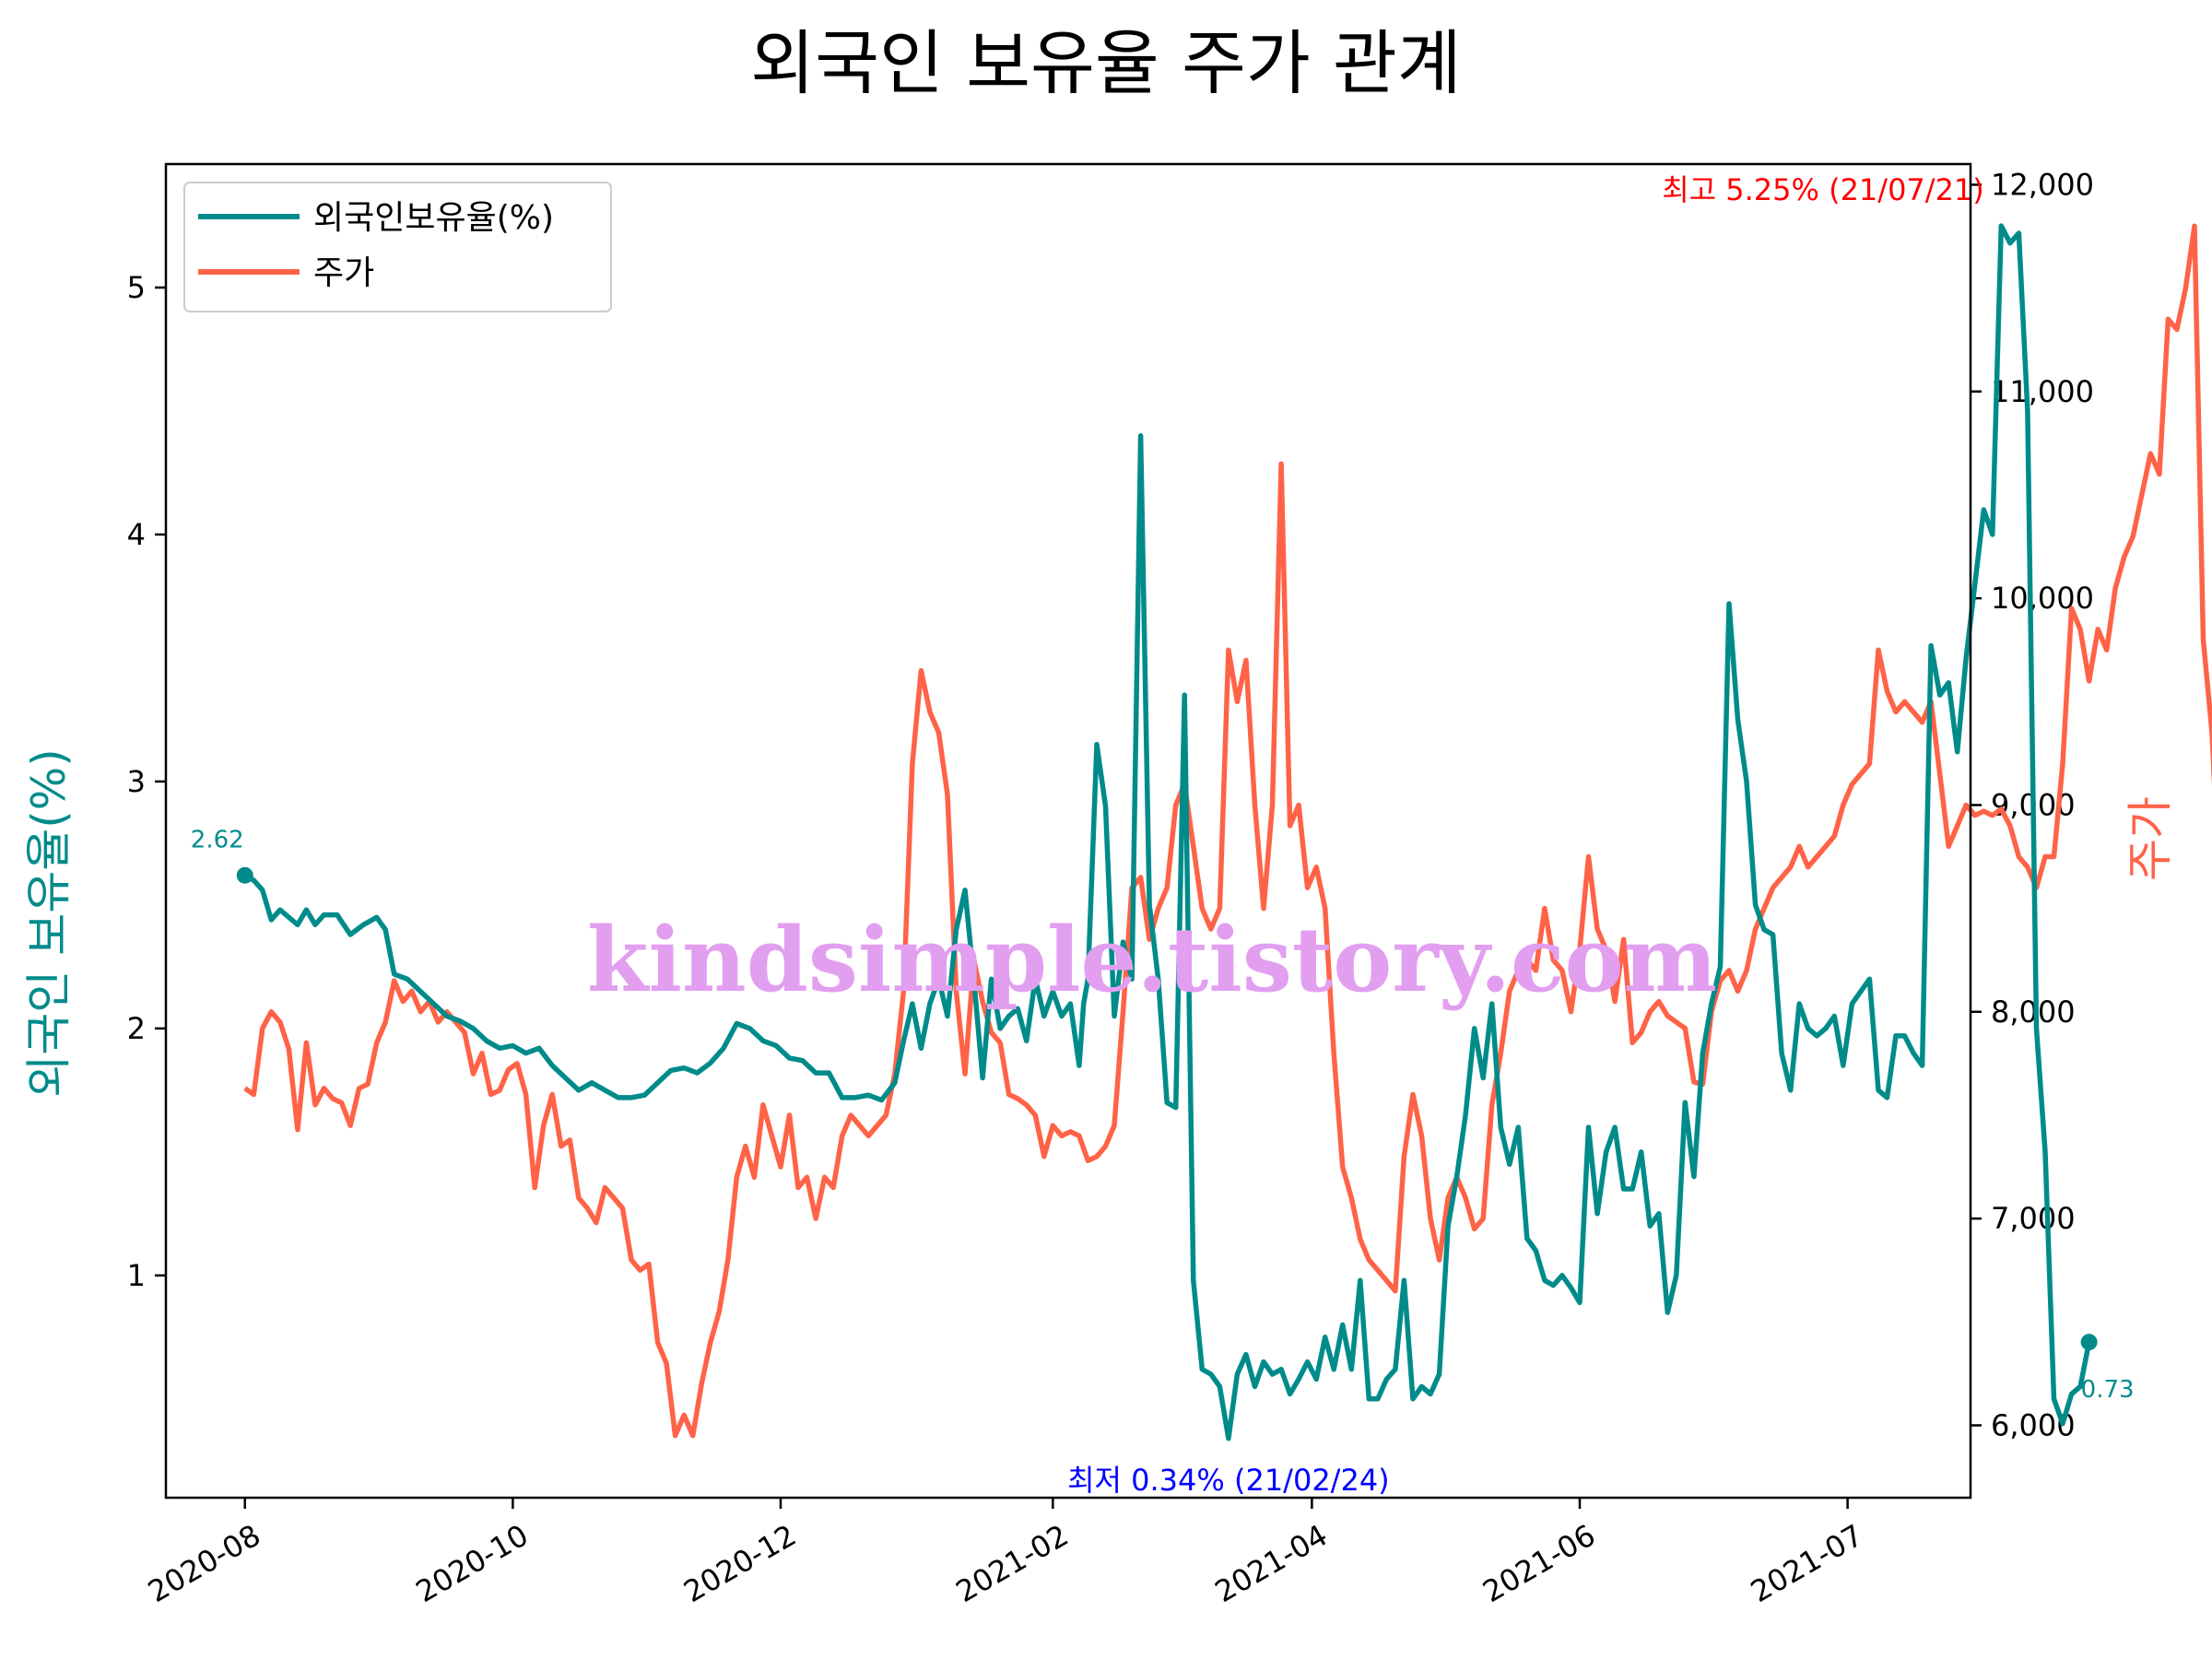  What do you see at coordinates (49, 922) in the screenshot?
I see `y-left-axis-label: 외국인 보유율(%)` at bounding box center [49, 922].